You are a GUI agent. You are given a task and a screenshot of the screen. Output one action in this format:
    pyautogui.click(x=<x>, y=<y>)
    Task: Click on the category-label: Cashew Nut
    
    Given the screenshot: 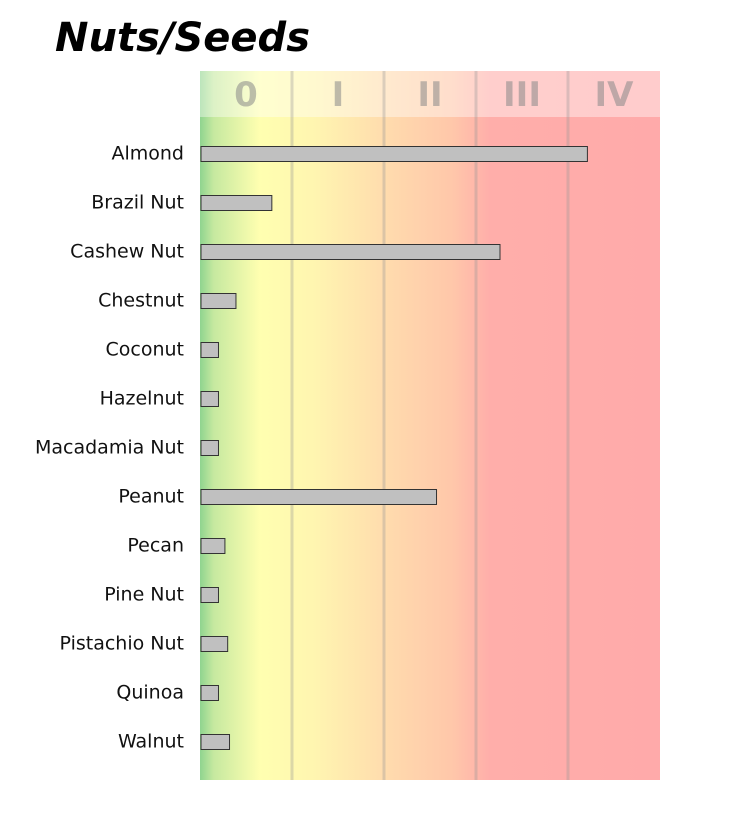 What is the action you would take?
    pyautogui.click(x=127, y=252)
    